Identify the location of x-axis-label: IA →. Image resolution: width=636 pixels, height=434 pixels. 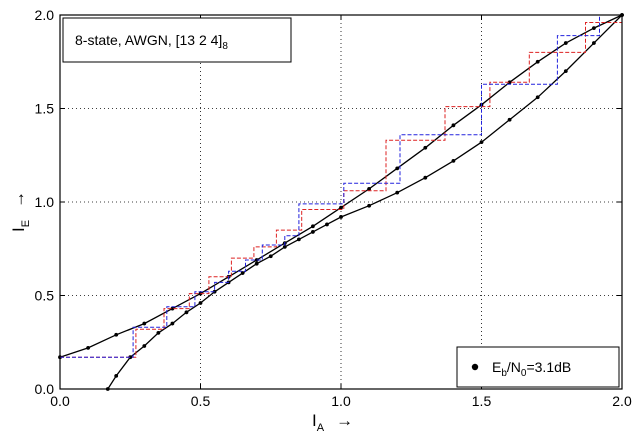
(332, 422).